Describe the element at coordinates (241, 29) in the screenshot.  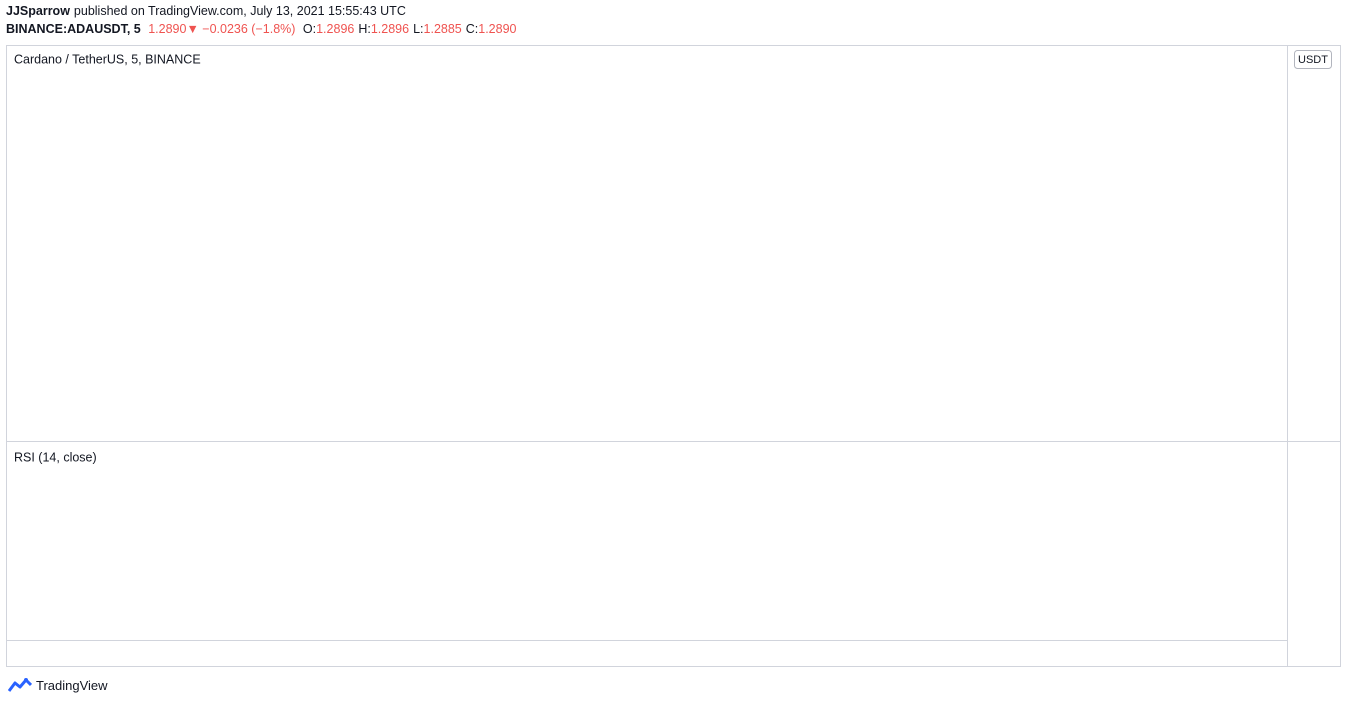
I see `change: ▼ −0.0236 (−1.8%)` at that location.